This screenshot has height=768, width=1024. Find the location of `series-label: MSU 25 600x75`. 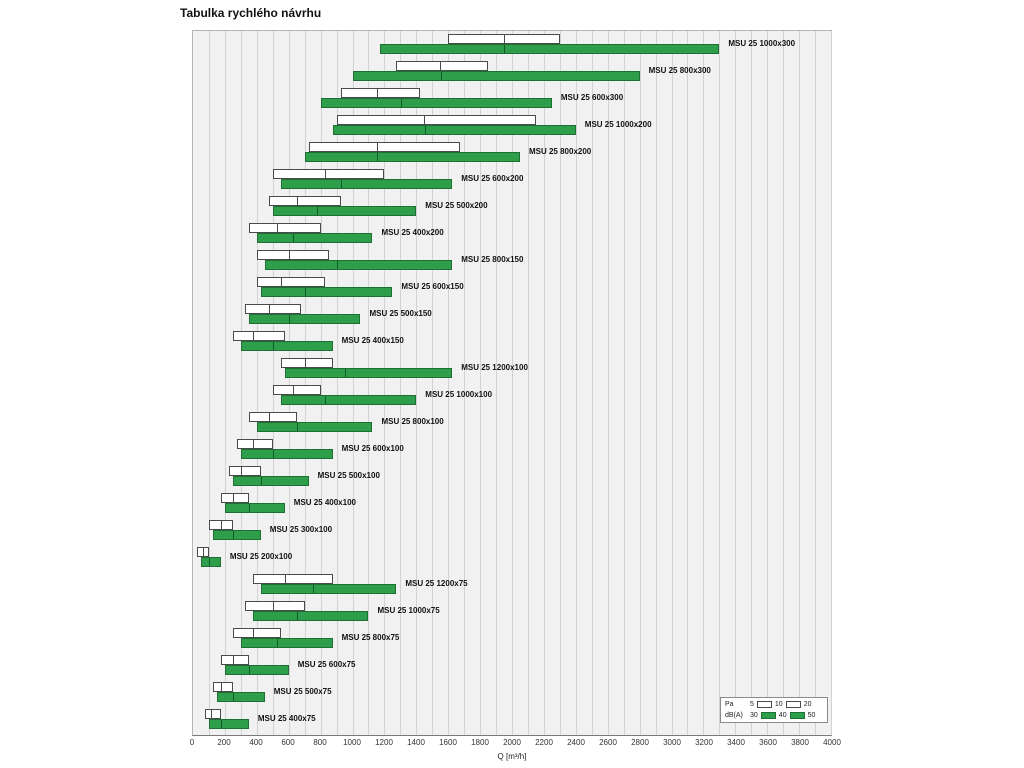

series-label: MSU 25 600x75 is located at coordinates (326, 664).